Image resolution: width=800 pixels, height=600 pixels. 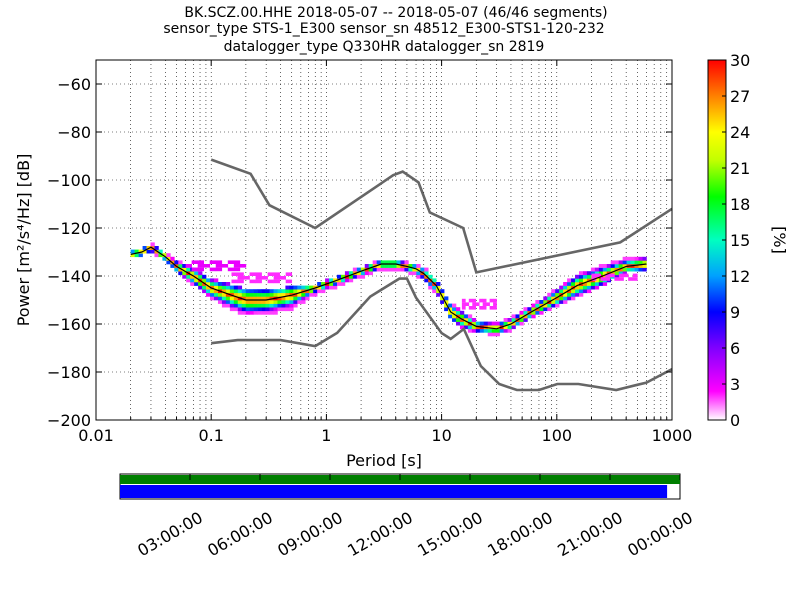 What do you see at coordinates (69, 276) in the screenshot?
I see `y-tick-label: −140` at bounding box center [69, 276].